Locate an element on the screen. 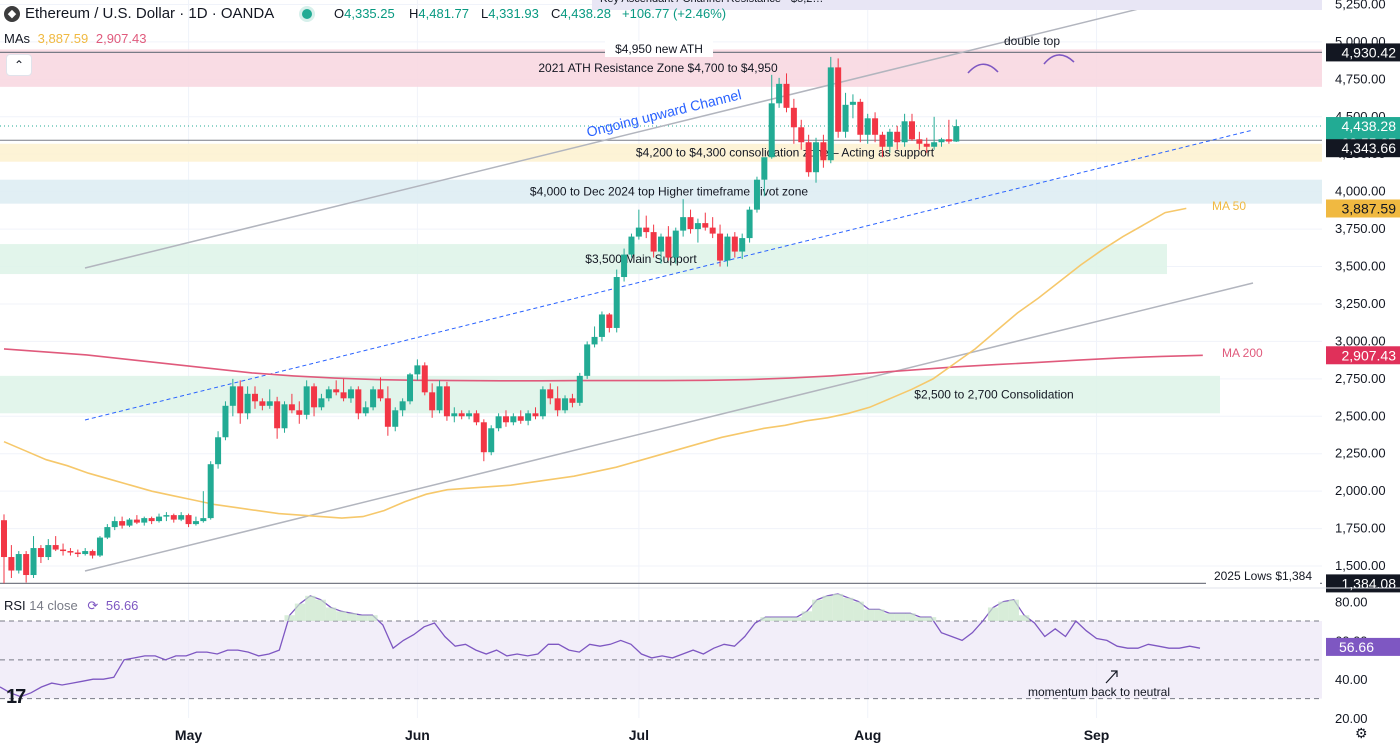 This screenshot has height=744, width=1400. settings-icon: ⚙ is located at coordinates (1361, 733).